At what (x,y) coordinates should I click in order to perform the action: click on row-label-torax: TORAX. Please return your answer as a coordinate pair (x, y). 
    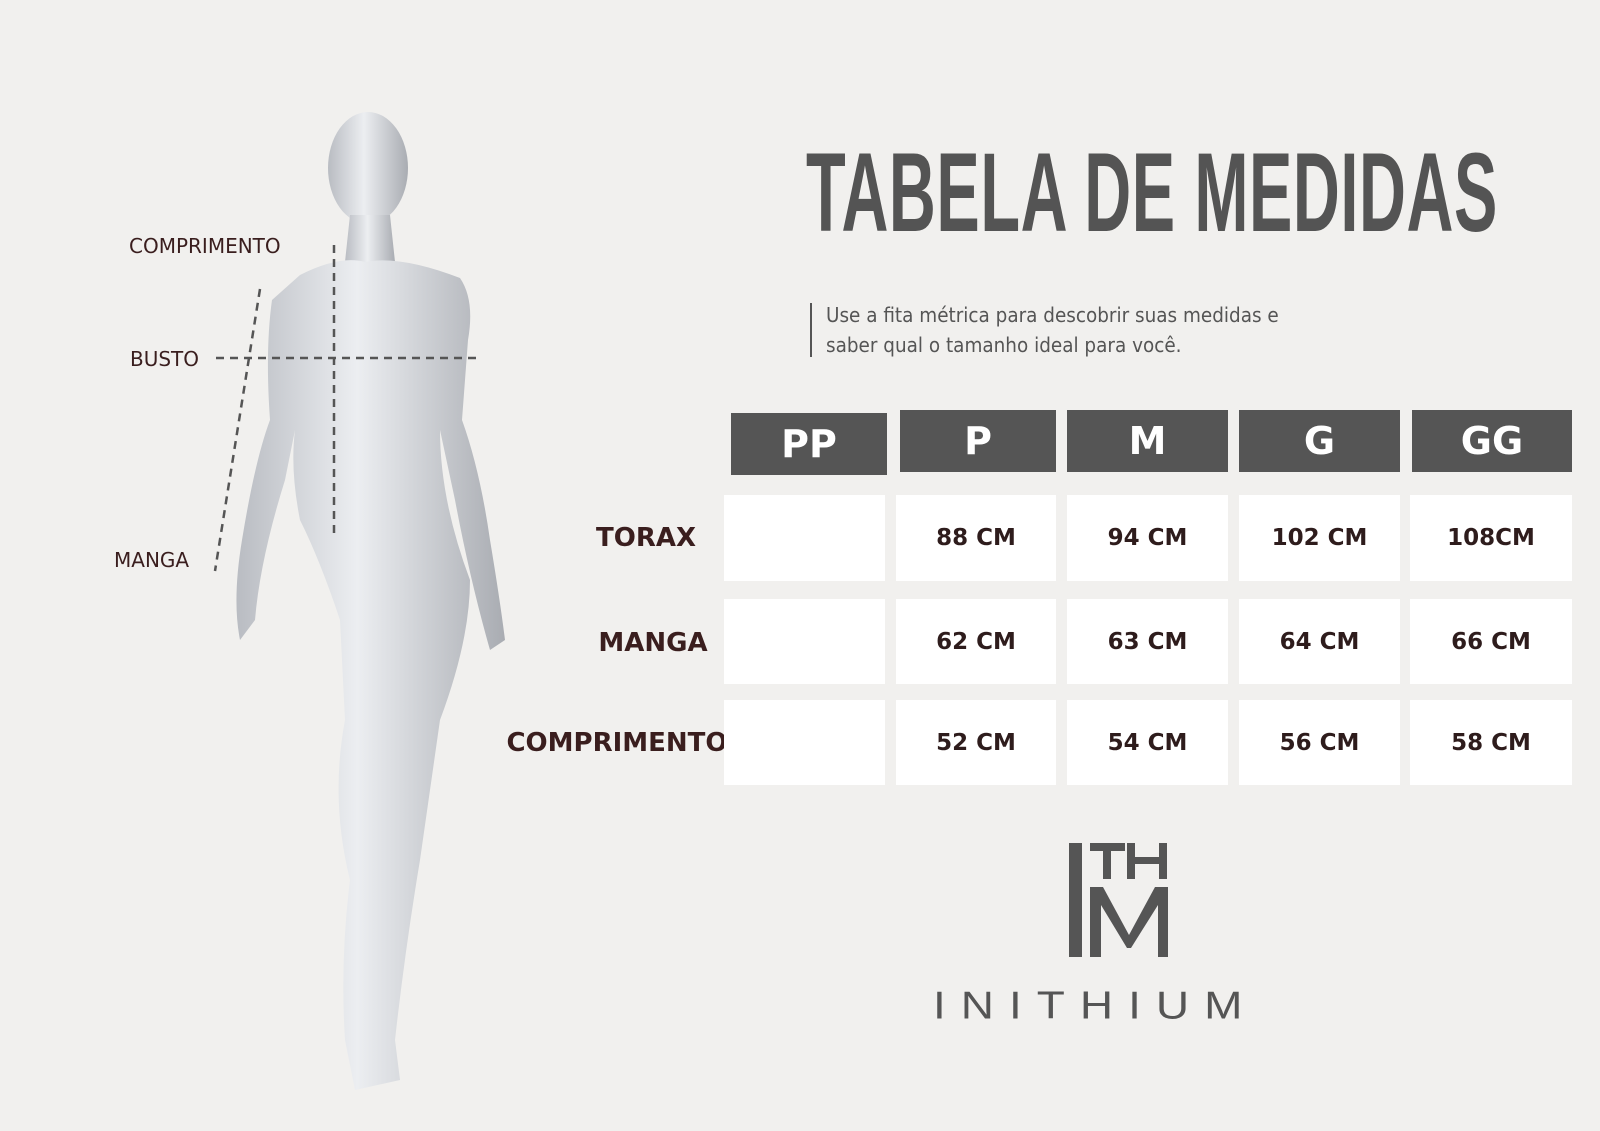
    Looking at the image, I should click on (646, 538).